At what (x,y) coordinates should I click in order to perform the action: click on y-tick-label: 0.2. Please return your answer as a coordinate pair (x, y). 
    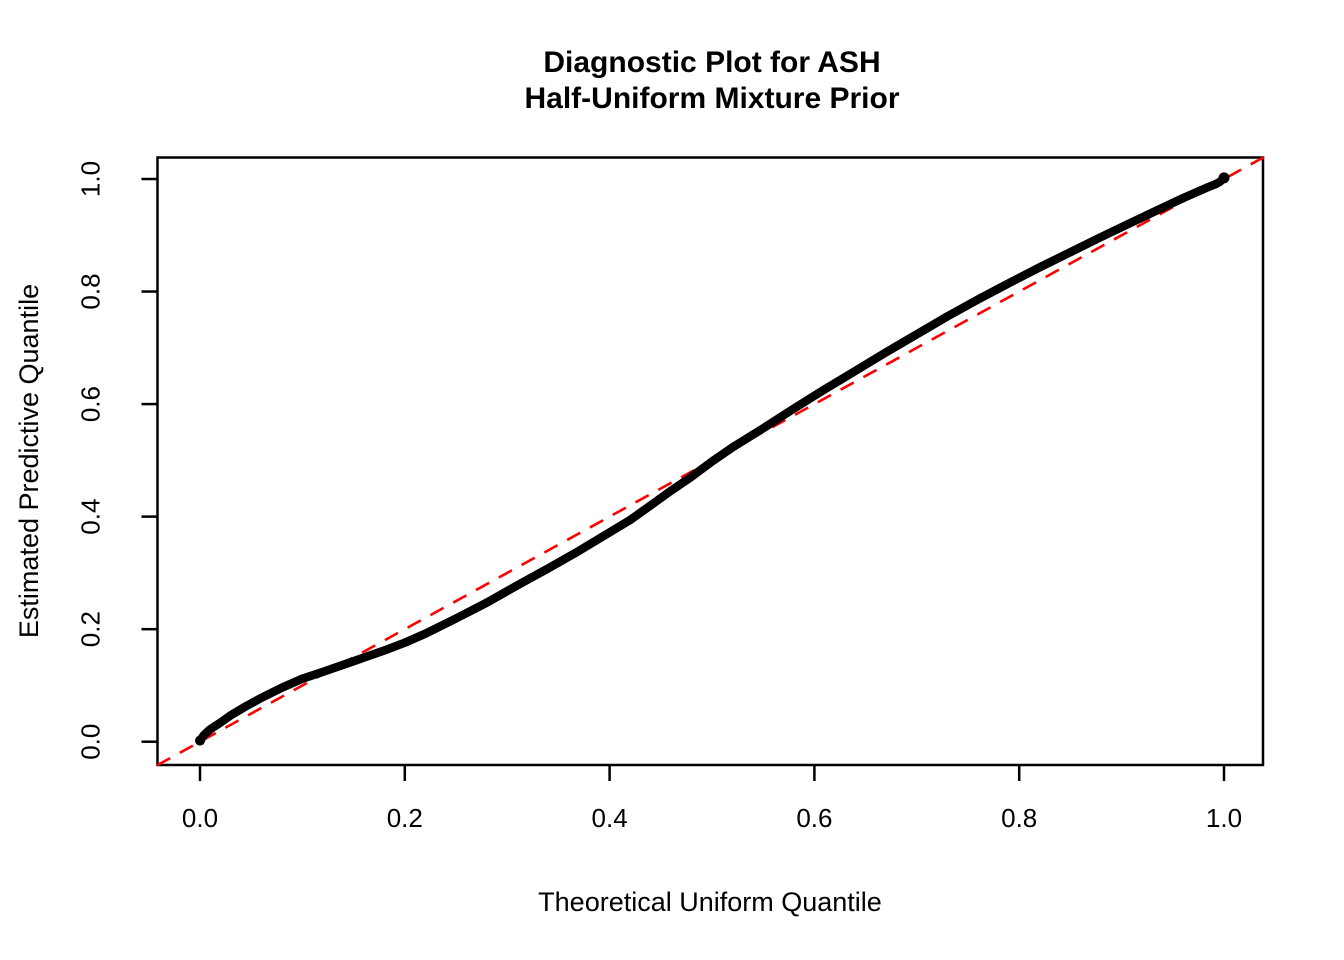
    Looking at the image, I should click on (91, 629).